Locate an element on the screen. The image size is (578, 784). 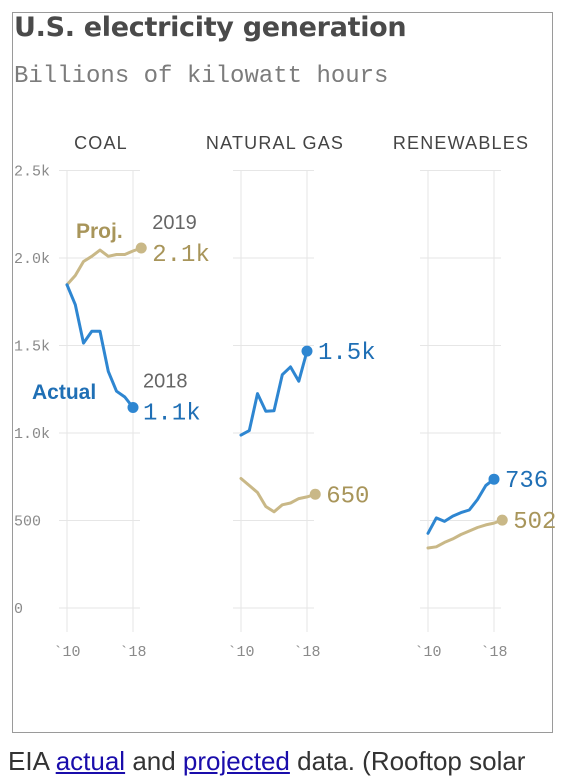
caption-middle: and is located at coordinates (154, 761).